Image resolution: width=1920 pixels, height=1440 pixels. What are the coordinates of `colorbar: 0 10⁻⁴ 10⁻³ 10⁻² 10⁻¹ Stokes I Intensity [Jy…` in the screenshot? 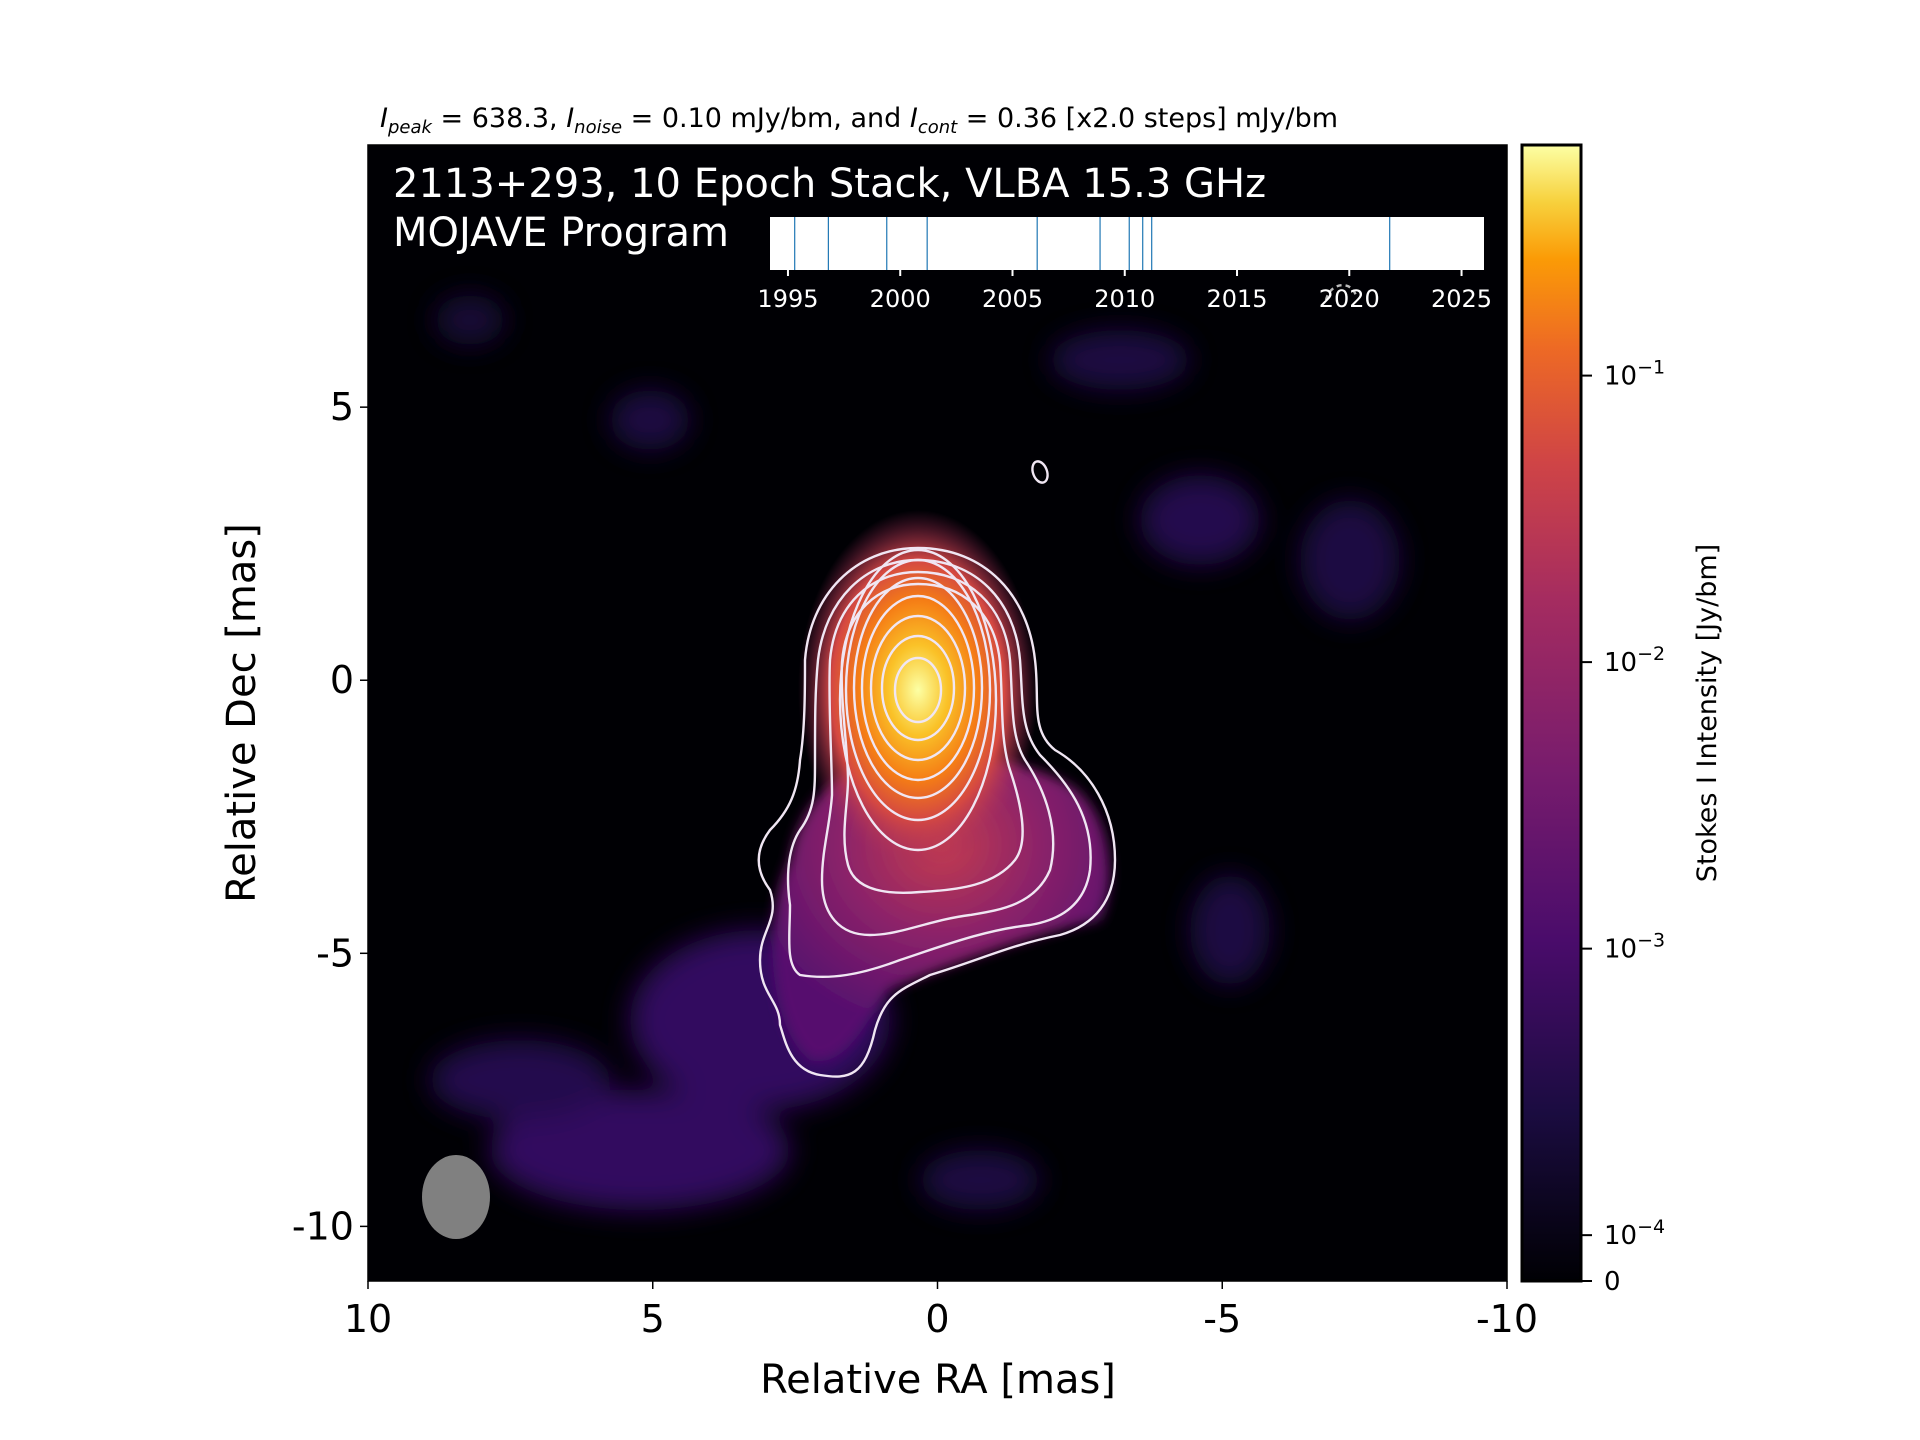 It's located at (1621, 720).